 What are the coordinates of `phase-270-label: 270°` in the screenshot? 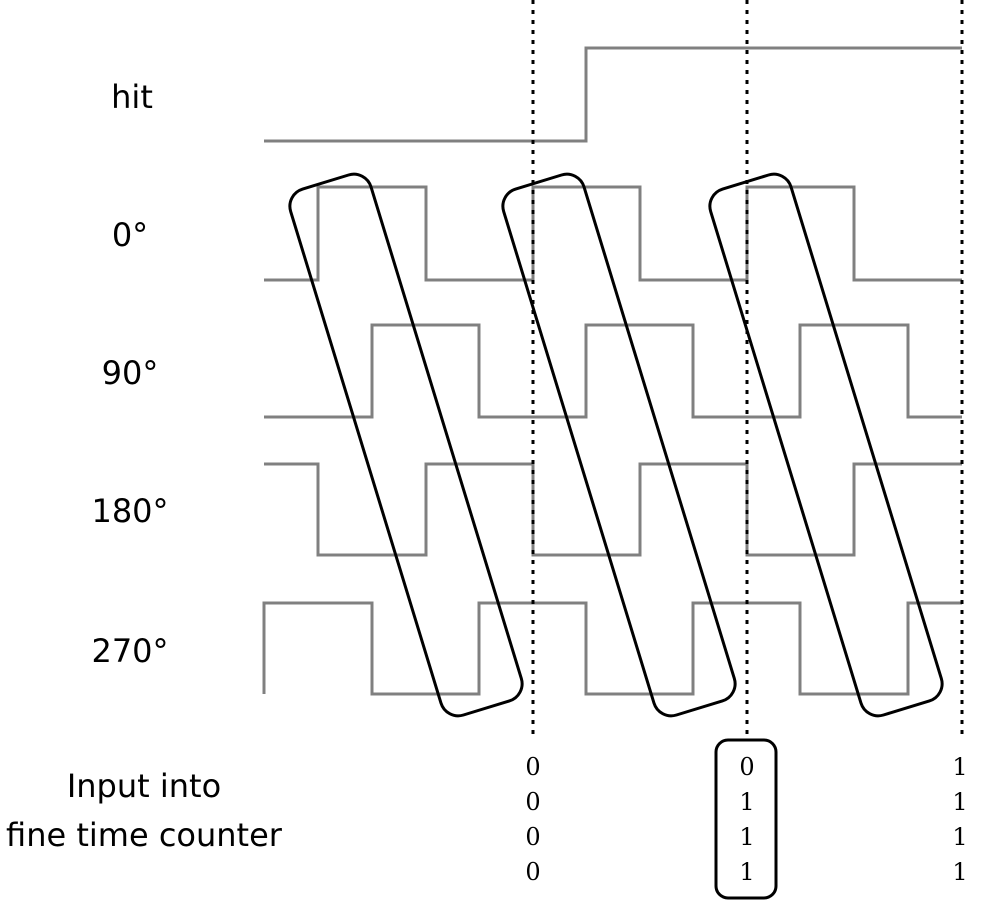 It's located at (129, 651).